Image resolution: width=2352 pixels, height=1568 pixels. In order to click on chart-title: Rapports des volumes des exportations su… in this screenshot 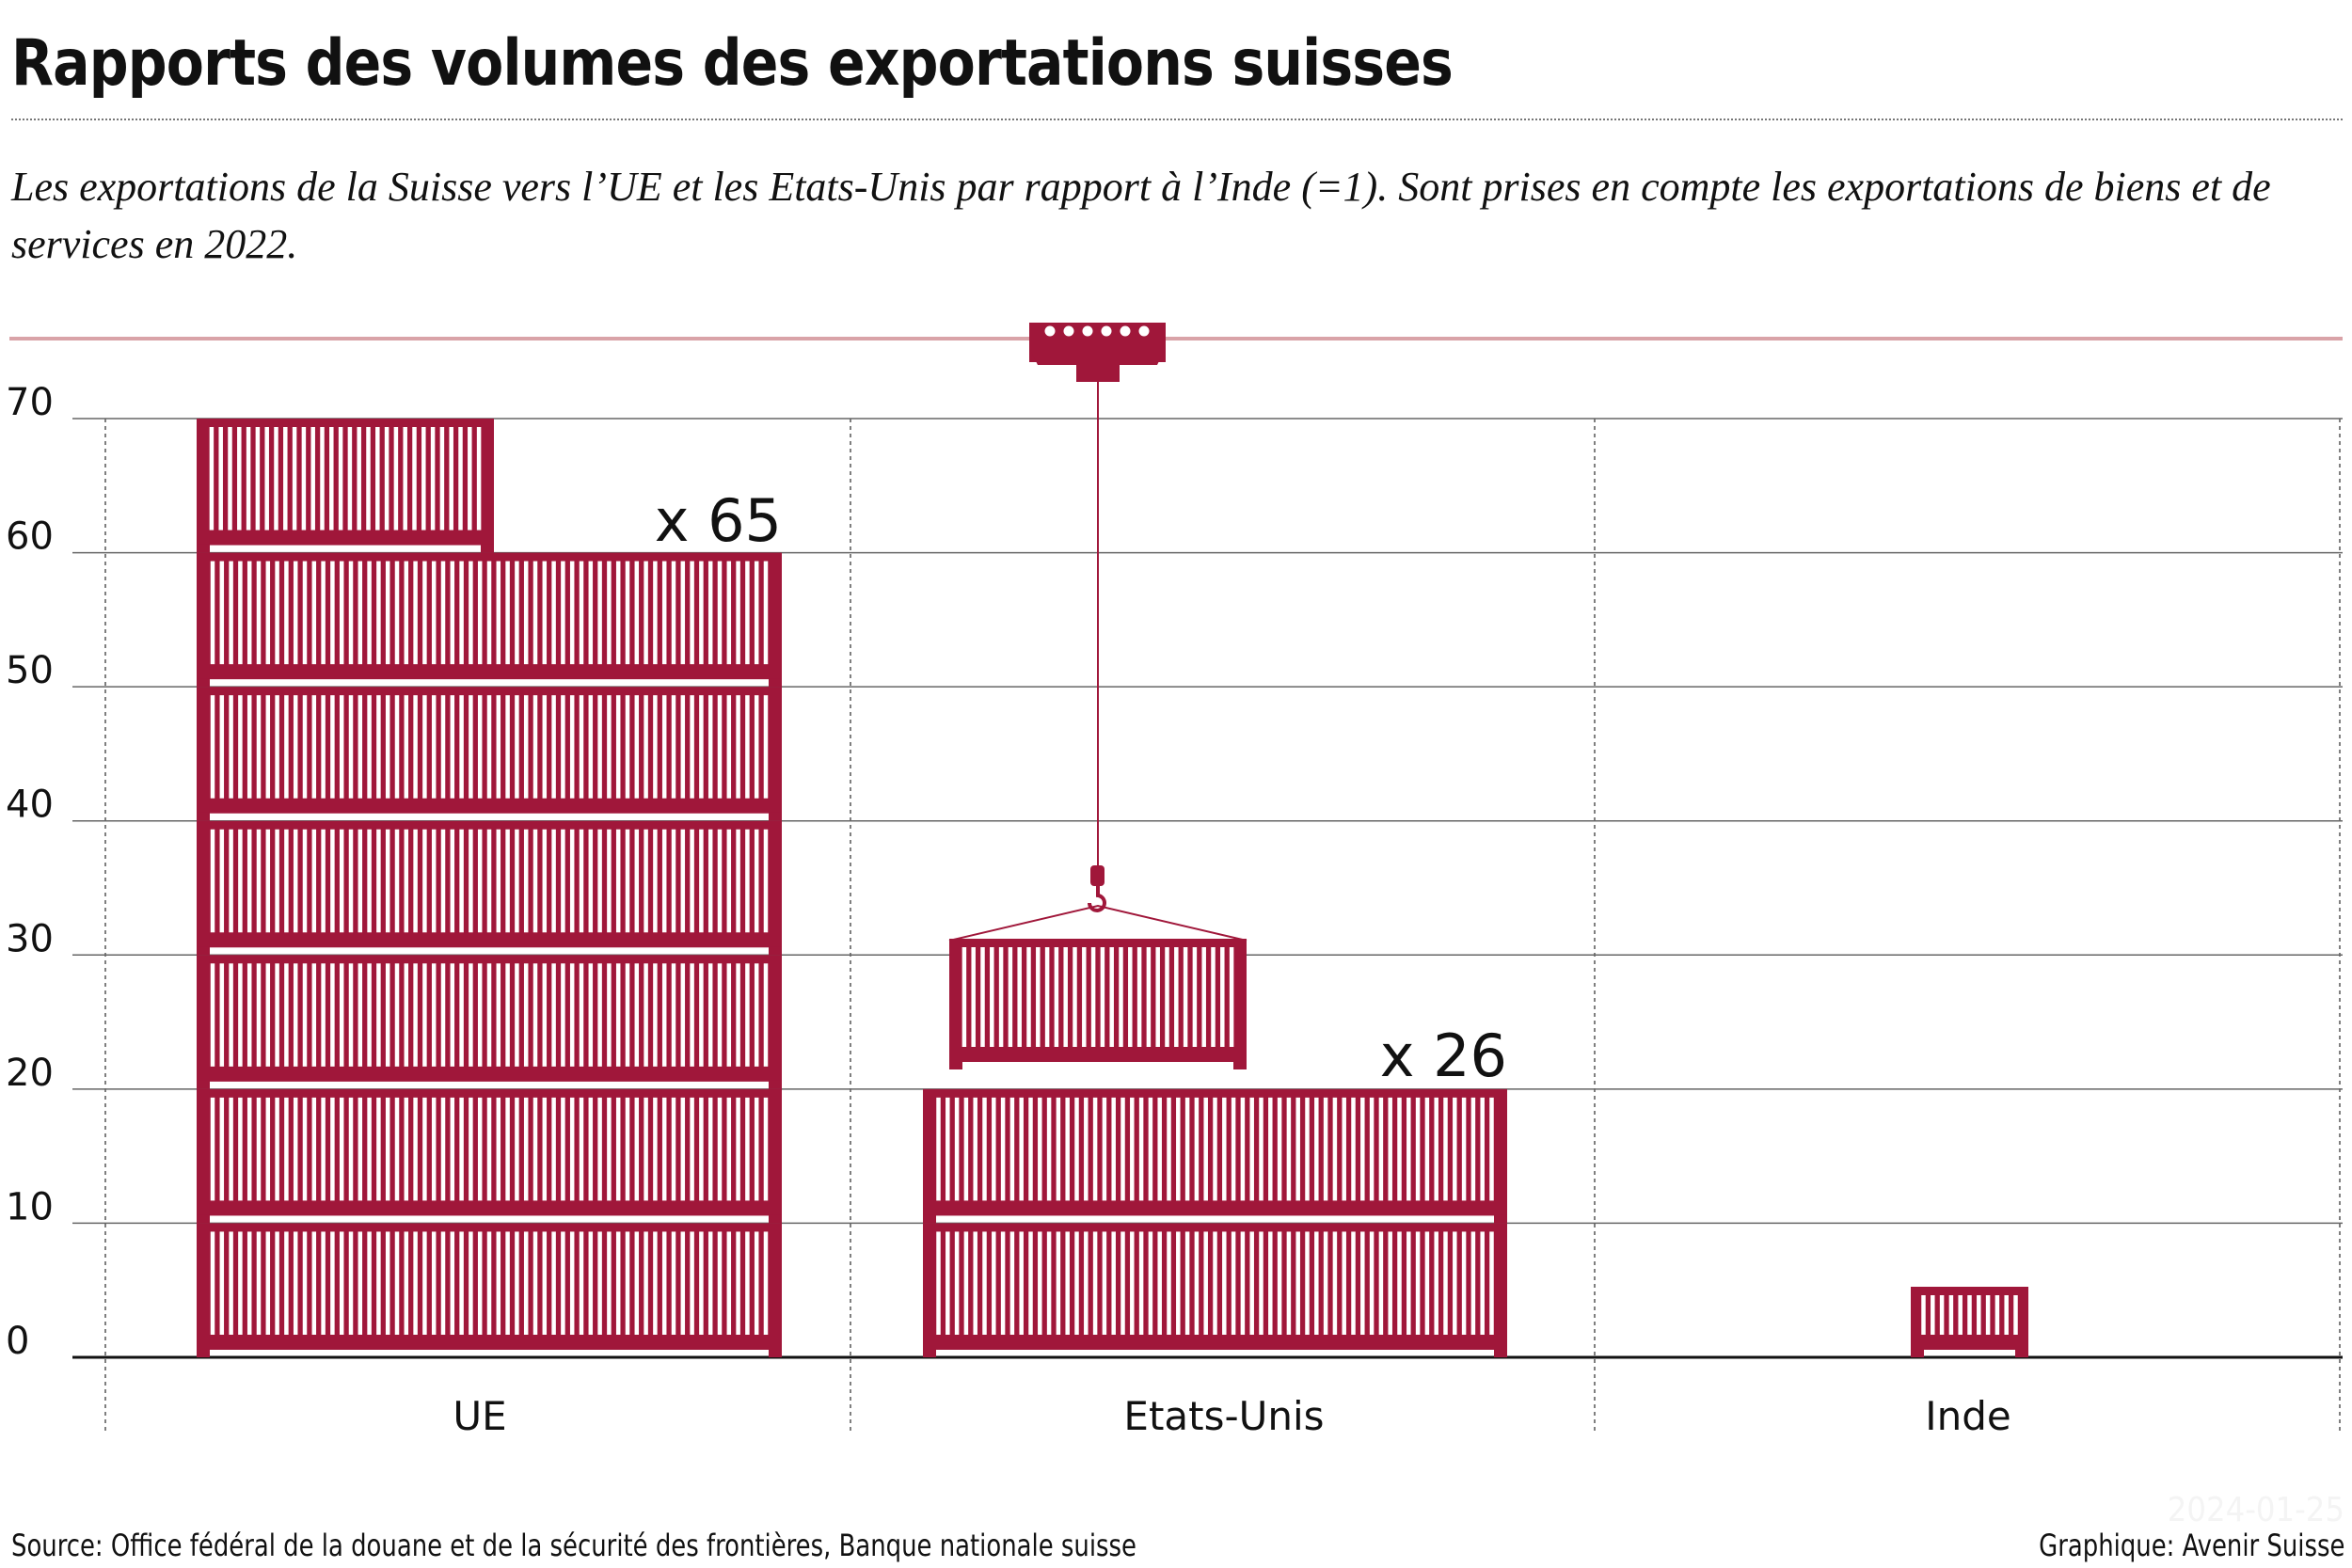, I will do `click(732, 63)`.